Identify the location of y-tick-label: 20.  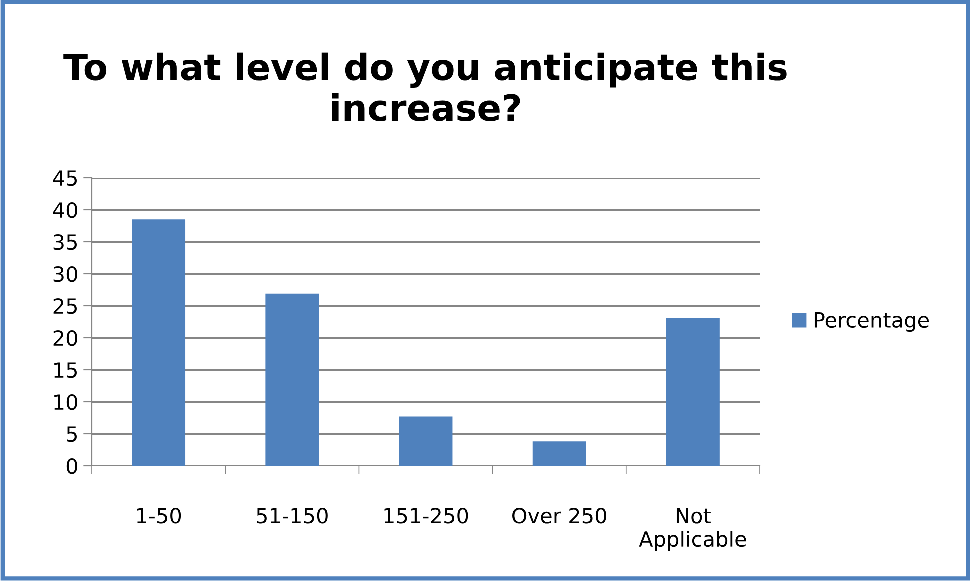
(66, 338).